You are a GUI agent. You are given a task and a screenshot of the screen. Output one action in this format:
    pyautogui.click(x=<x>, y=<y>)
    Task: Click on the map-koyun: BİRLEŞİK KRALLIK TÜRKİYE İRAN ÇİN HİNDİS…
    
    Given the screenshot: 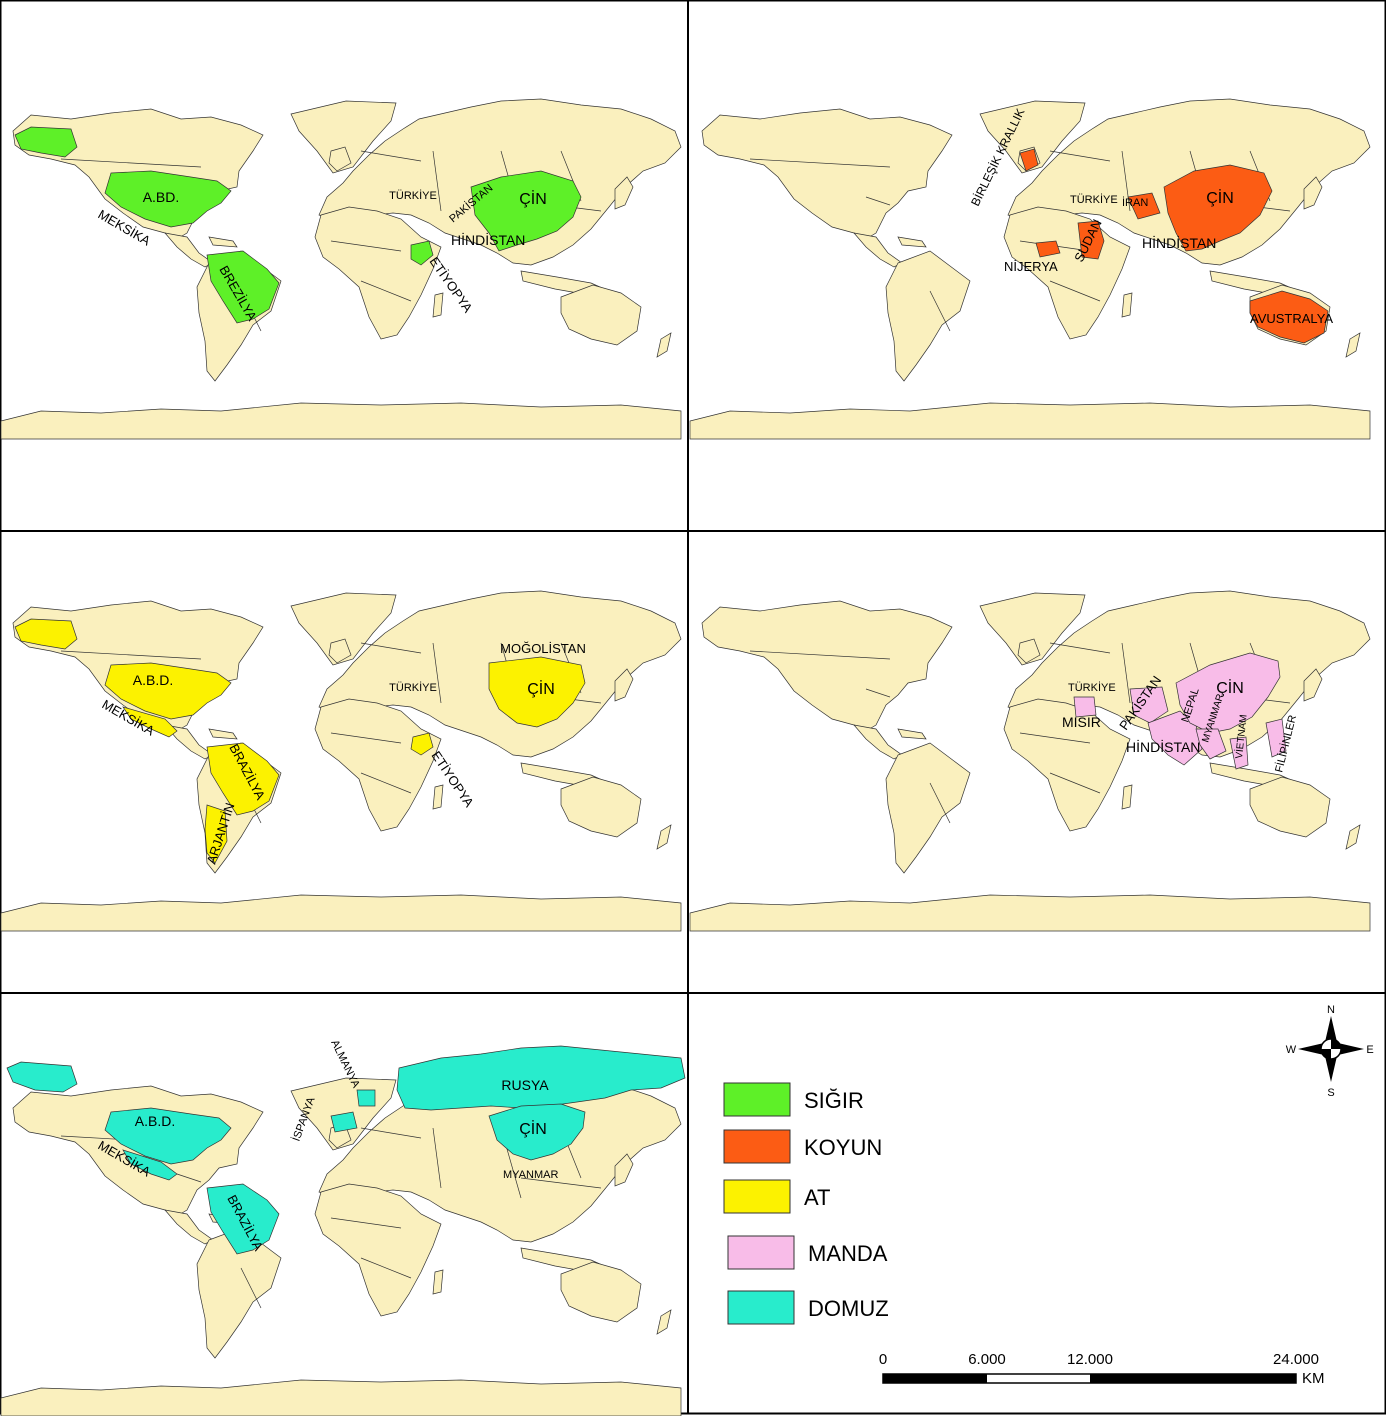 What is the action you would take?
    pyautogui.click(x=1030, y=269)
    